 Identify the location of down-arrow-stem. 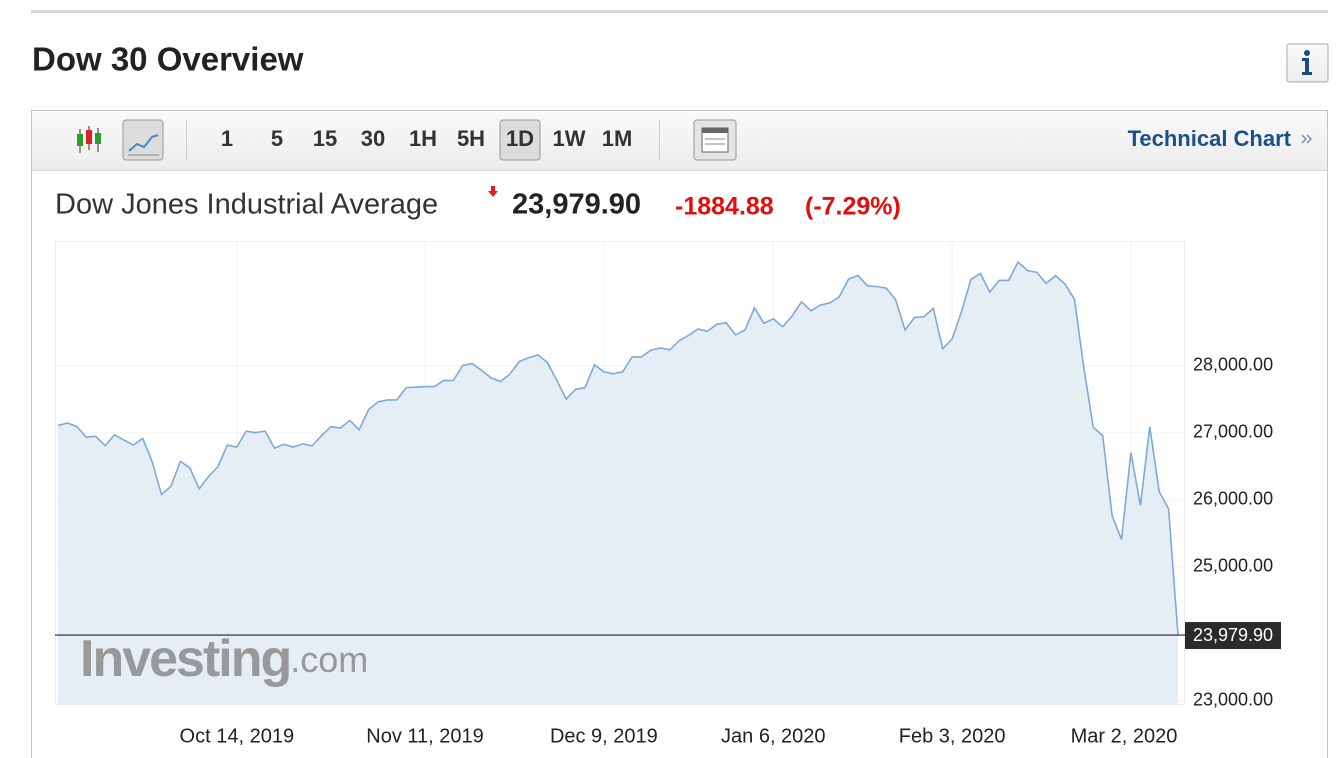
(493, 188).